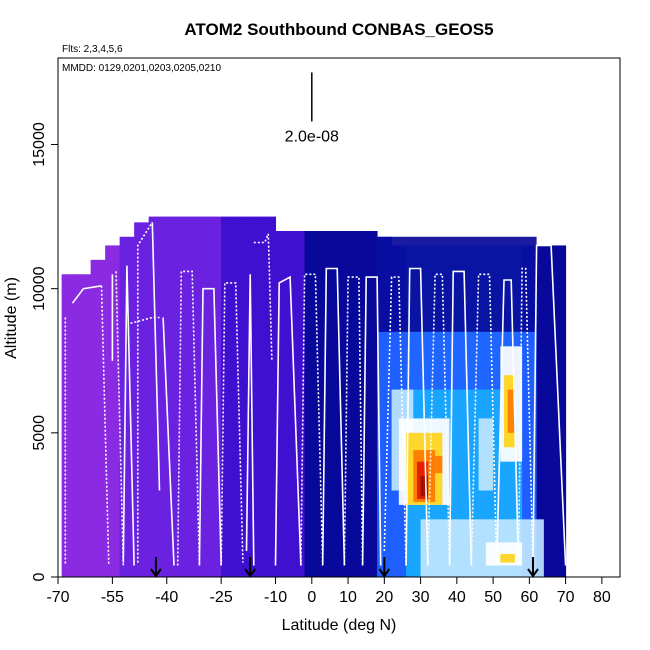 The height and width of the screenshot is (650, 650). What do you see at coordinates (11, 318) in the screenshot?
I see `y-axis-label: Altitude (m)` at bounding box center [11, 318].